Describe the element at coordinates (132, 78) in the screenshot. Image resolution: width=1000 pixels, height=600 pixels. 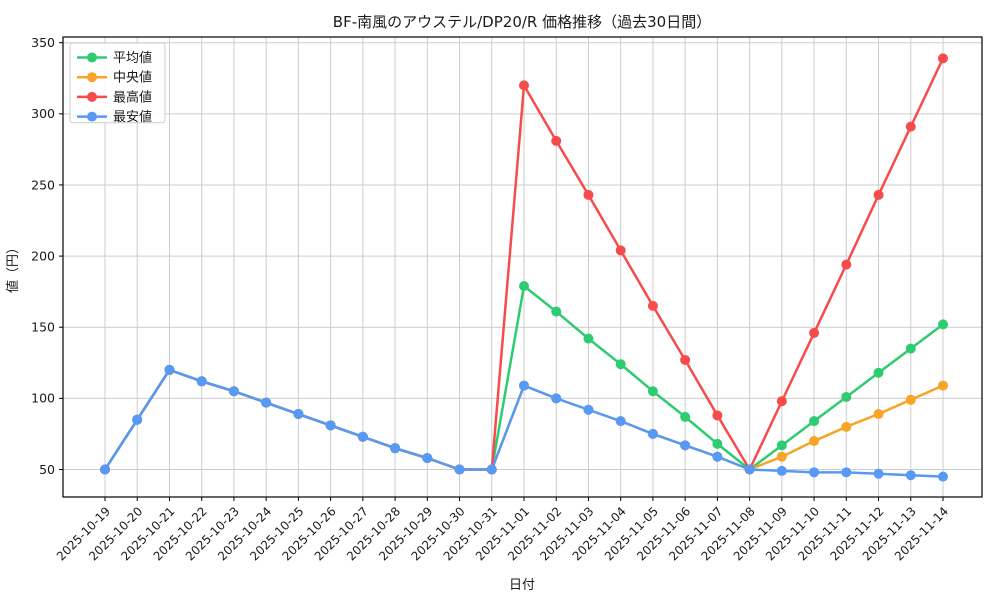
I see `legend-item-label: 中央値` at that location.